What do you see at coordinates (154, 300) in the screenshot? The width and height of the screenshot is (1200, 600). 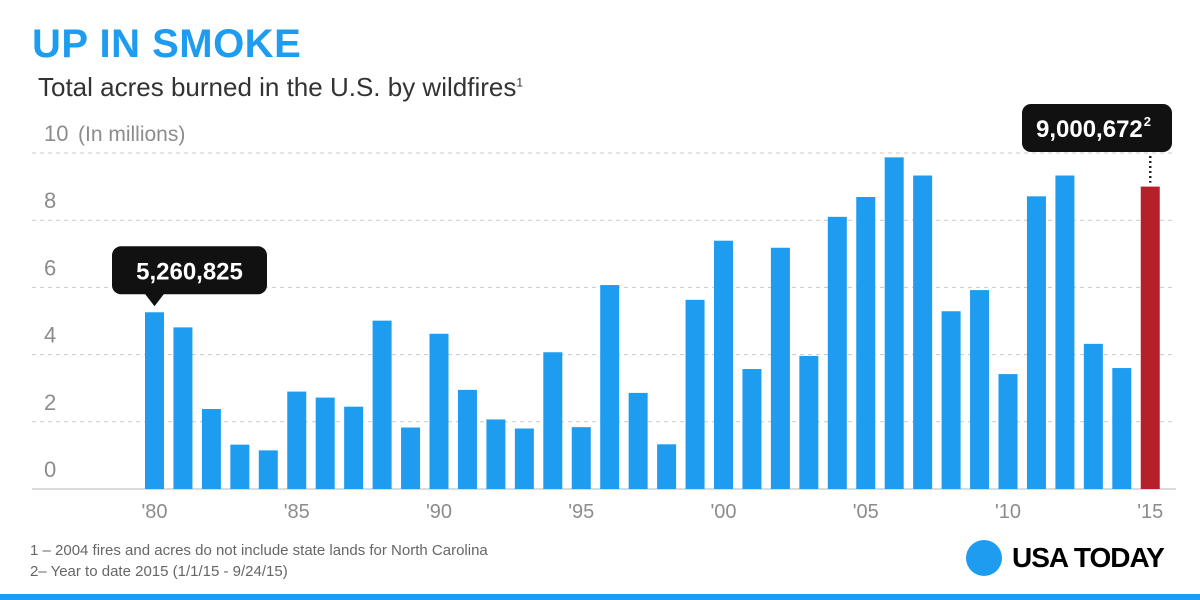 I see `callout-pointer-1980` at bounding box center [154, 300].